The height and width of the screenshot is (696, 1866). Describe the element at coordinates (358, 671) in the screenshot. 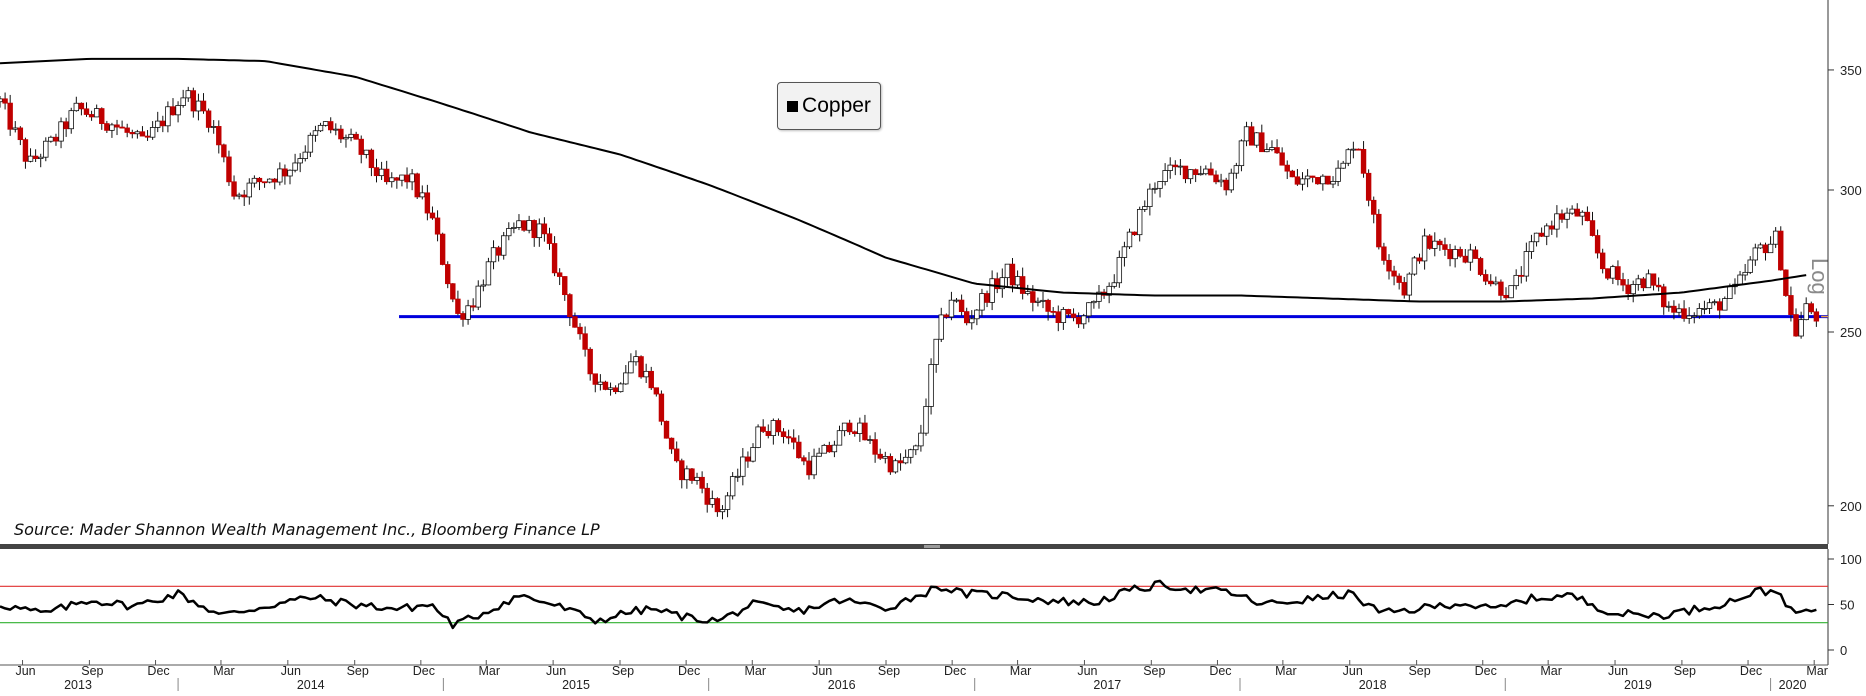

I see `x-axis-month-label: Sep` at that location.